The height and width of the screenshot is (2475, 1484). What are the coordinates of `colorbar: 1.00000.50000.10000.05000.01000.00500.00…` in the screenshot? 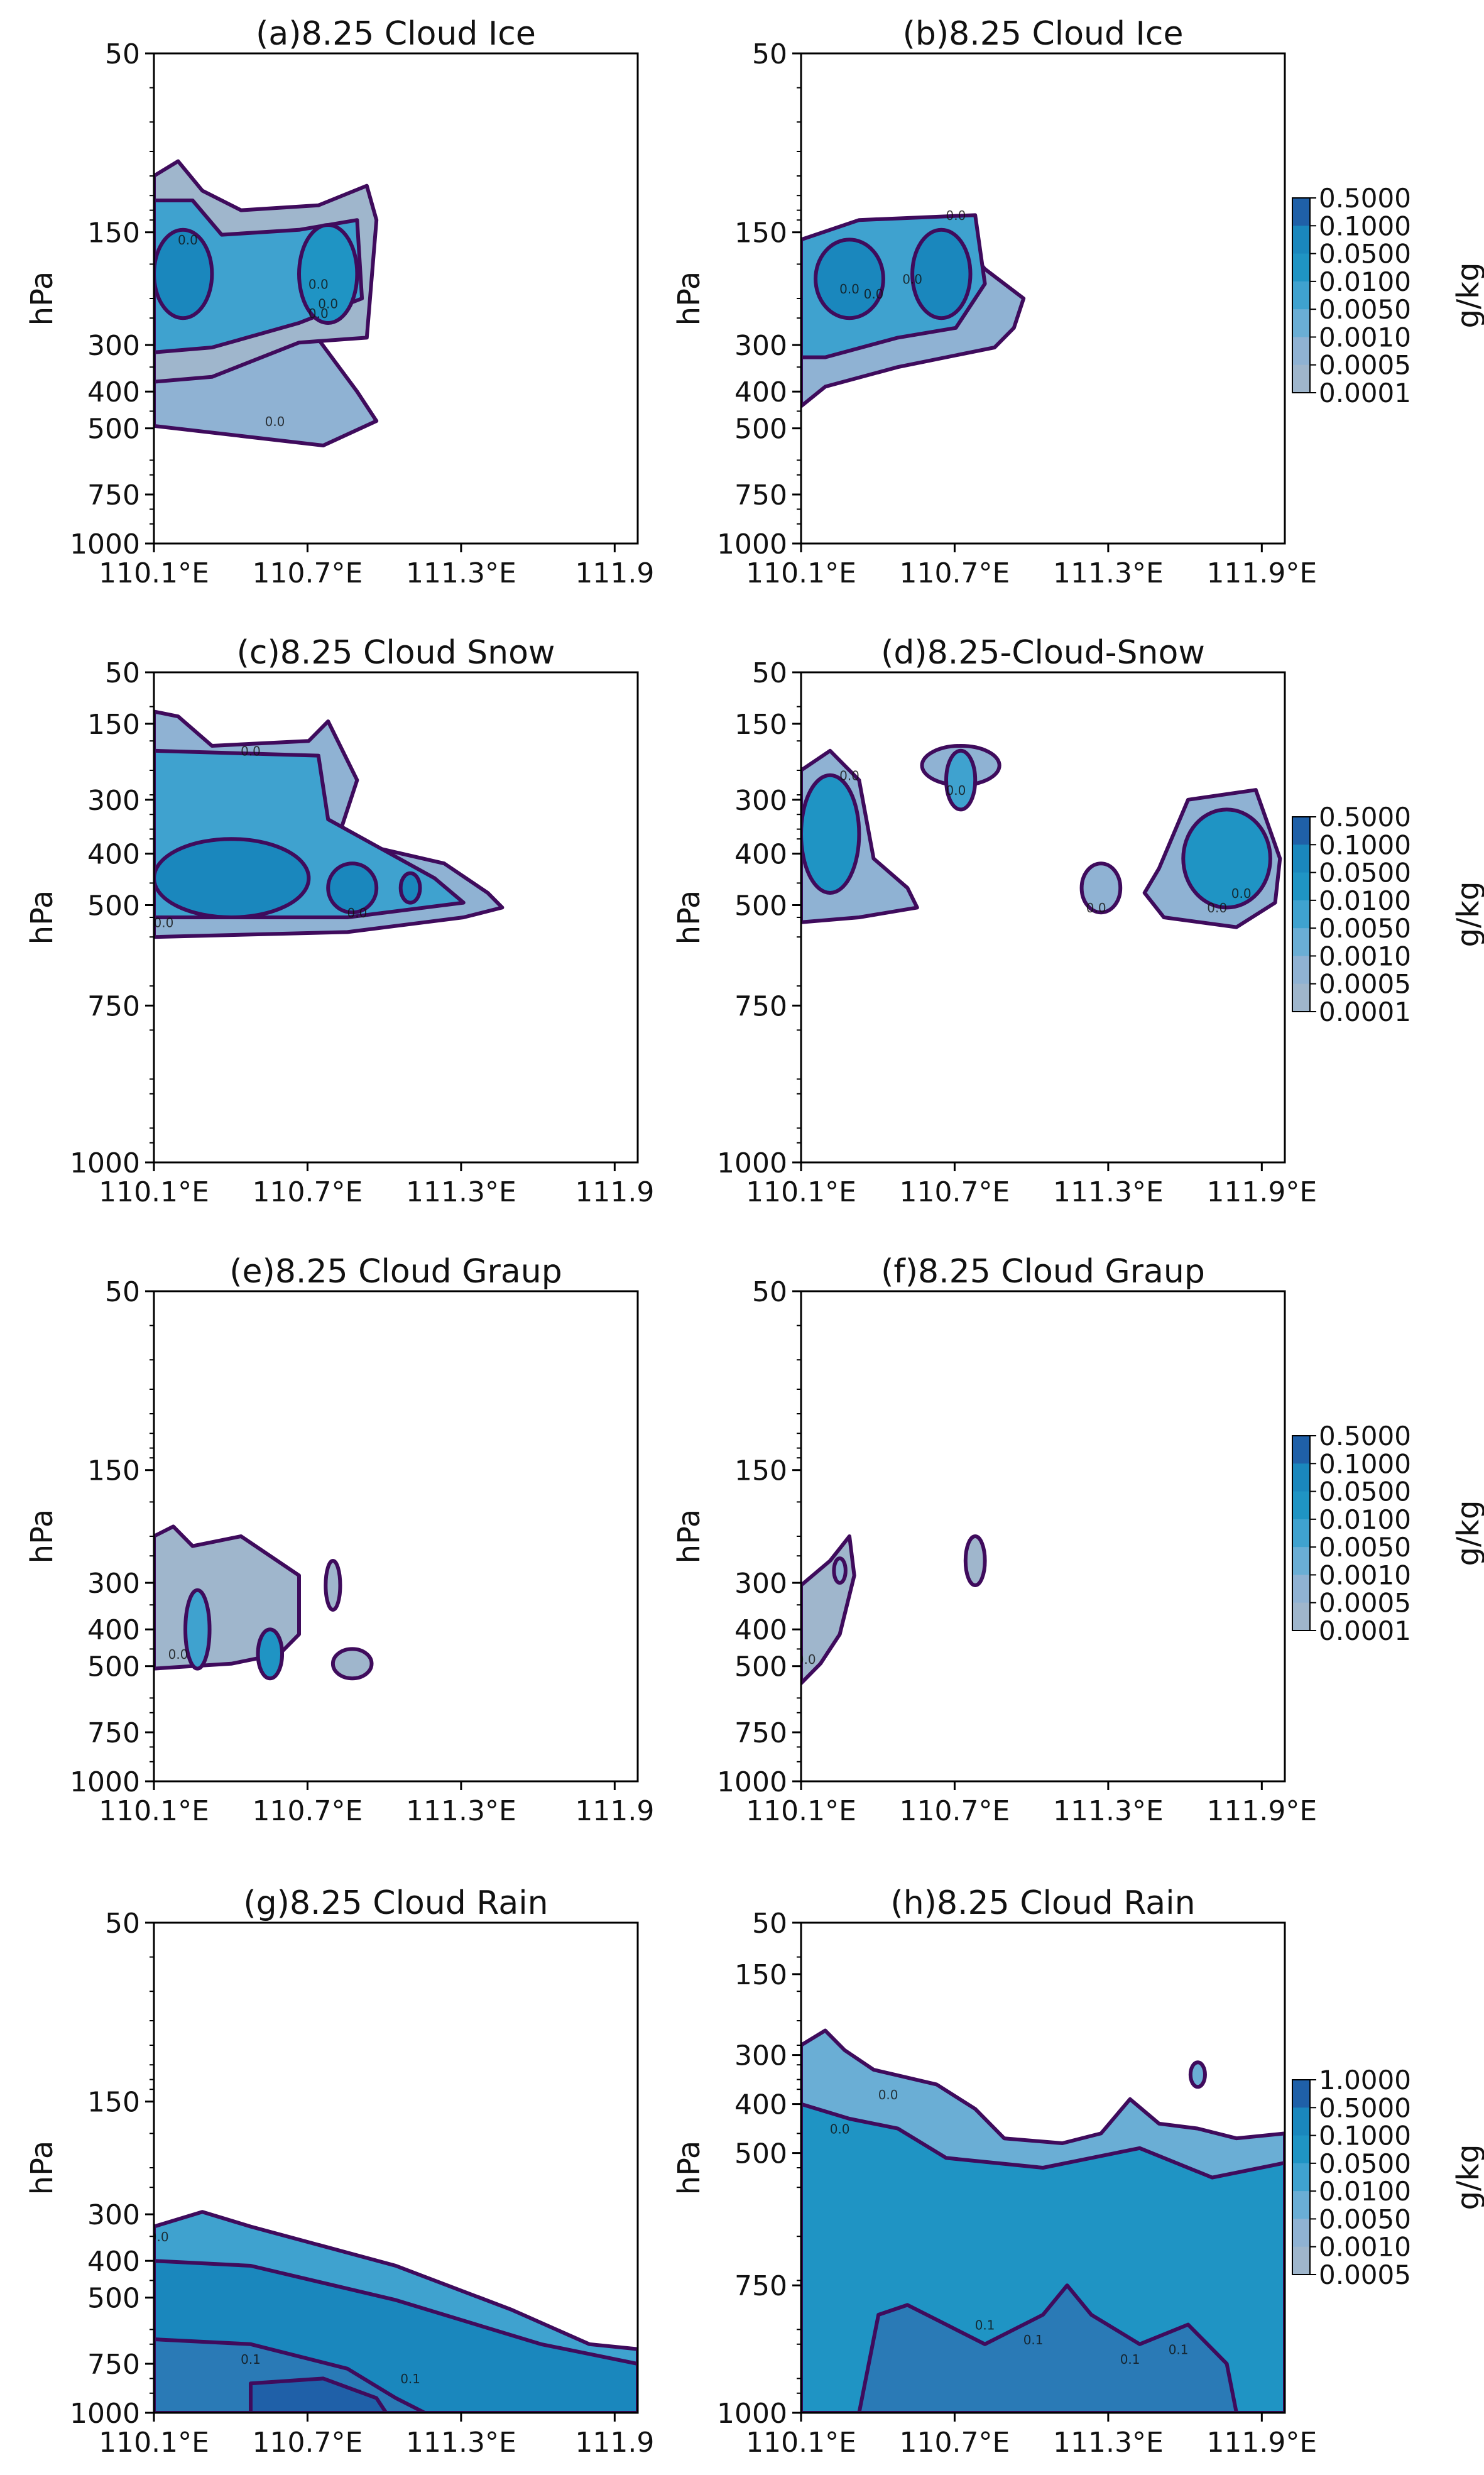 It's located at (1388, 2177).